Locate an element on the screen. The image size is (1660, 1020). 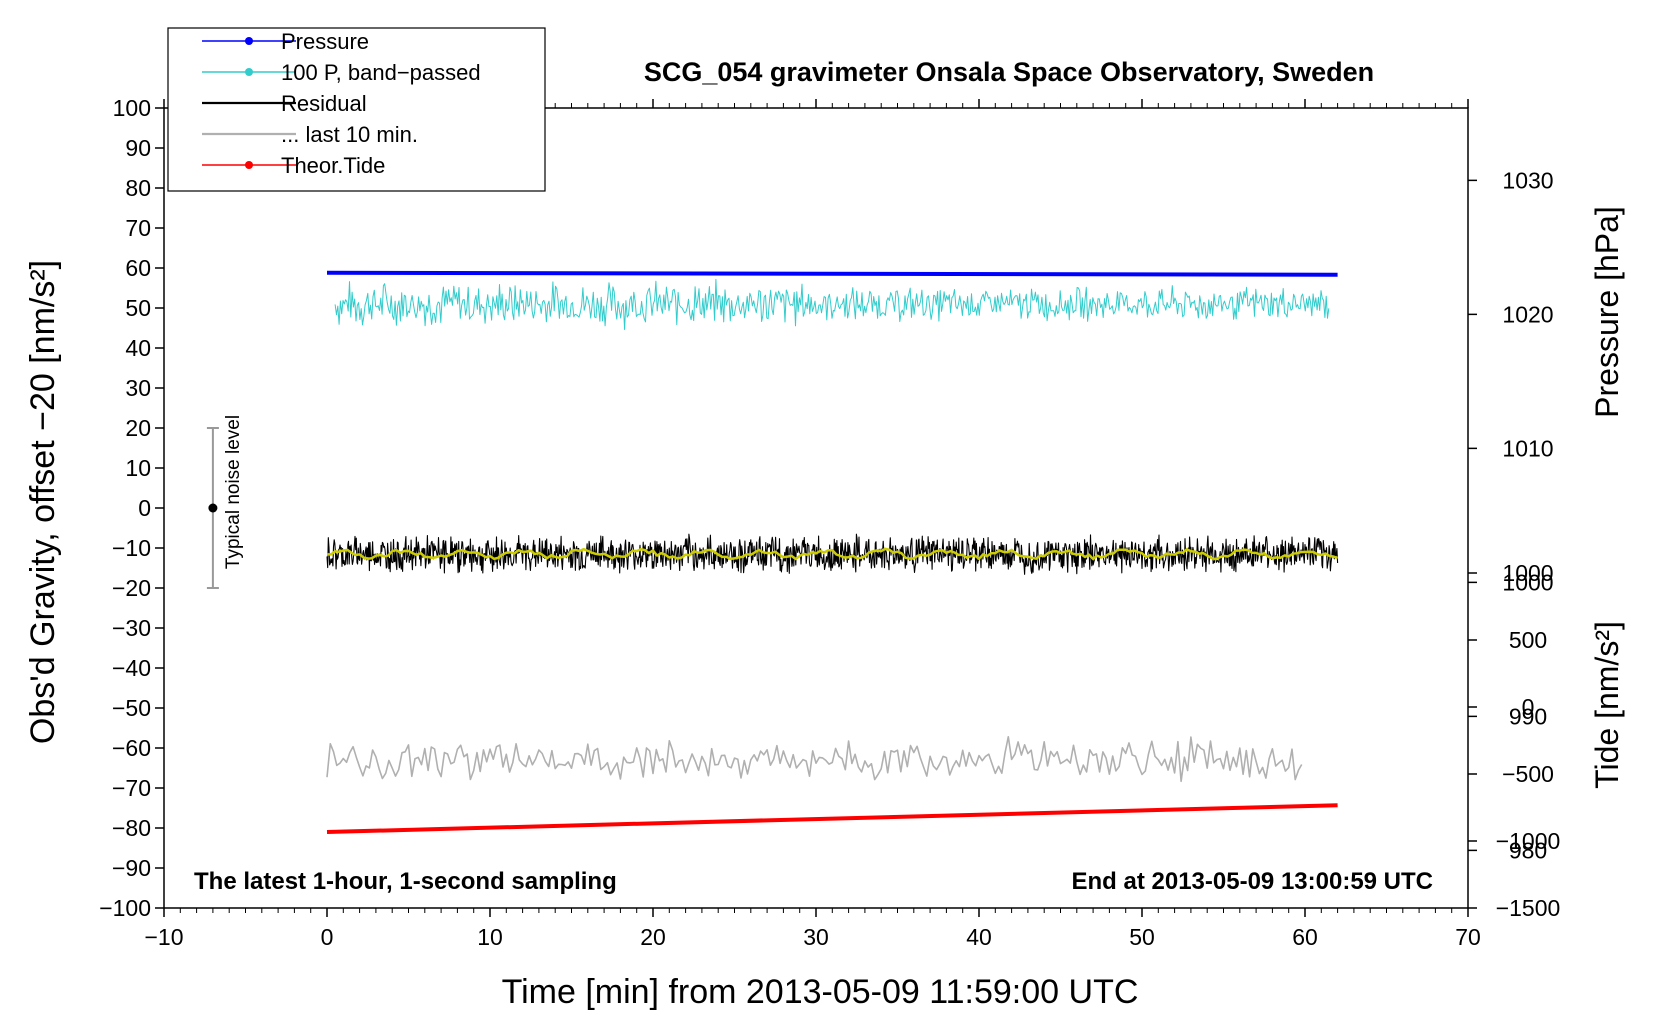
y-tick-label: −10 is located at coordinates (131, 548).